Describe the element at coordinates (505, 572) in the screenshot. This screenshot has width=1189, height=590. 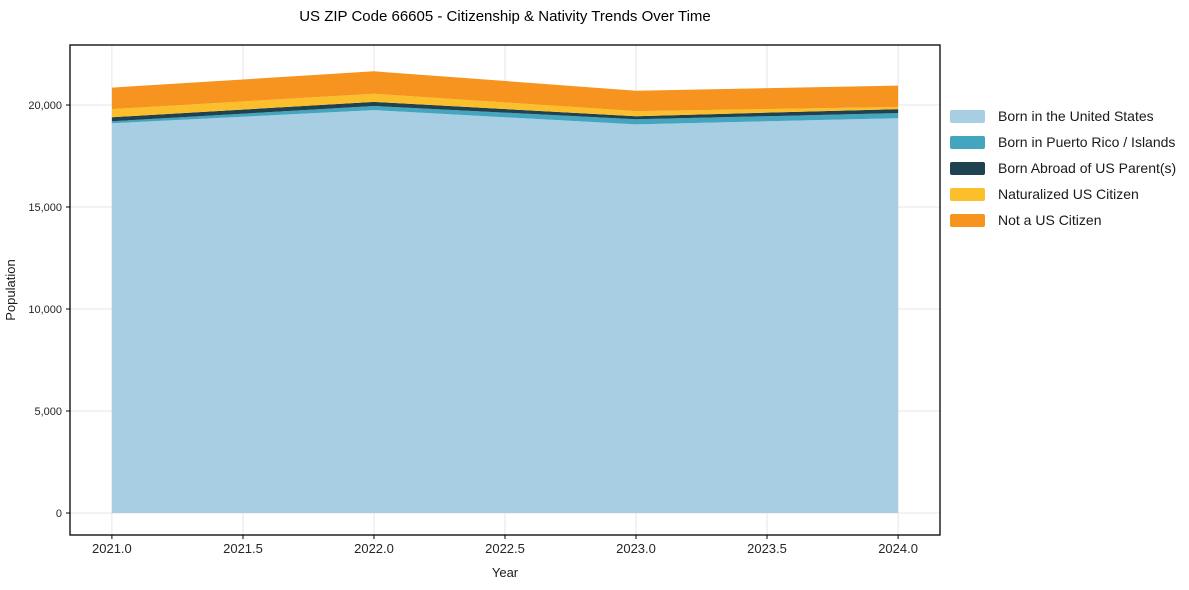
I see `x-axis-label: Year` at that location.